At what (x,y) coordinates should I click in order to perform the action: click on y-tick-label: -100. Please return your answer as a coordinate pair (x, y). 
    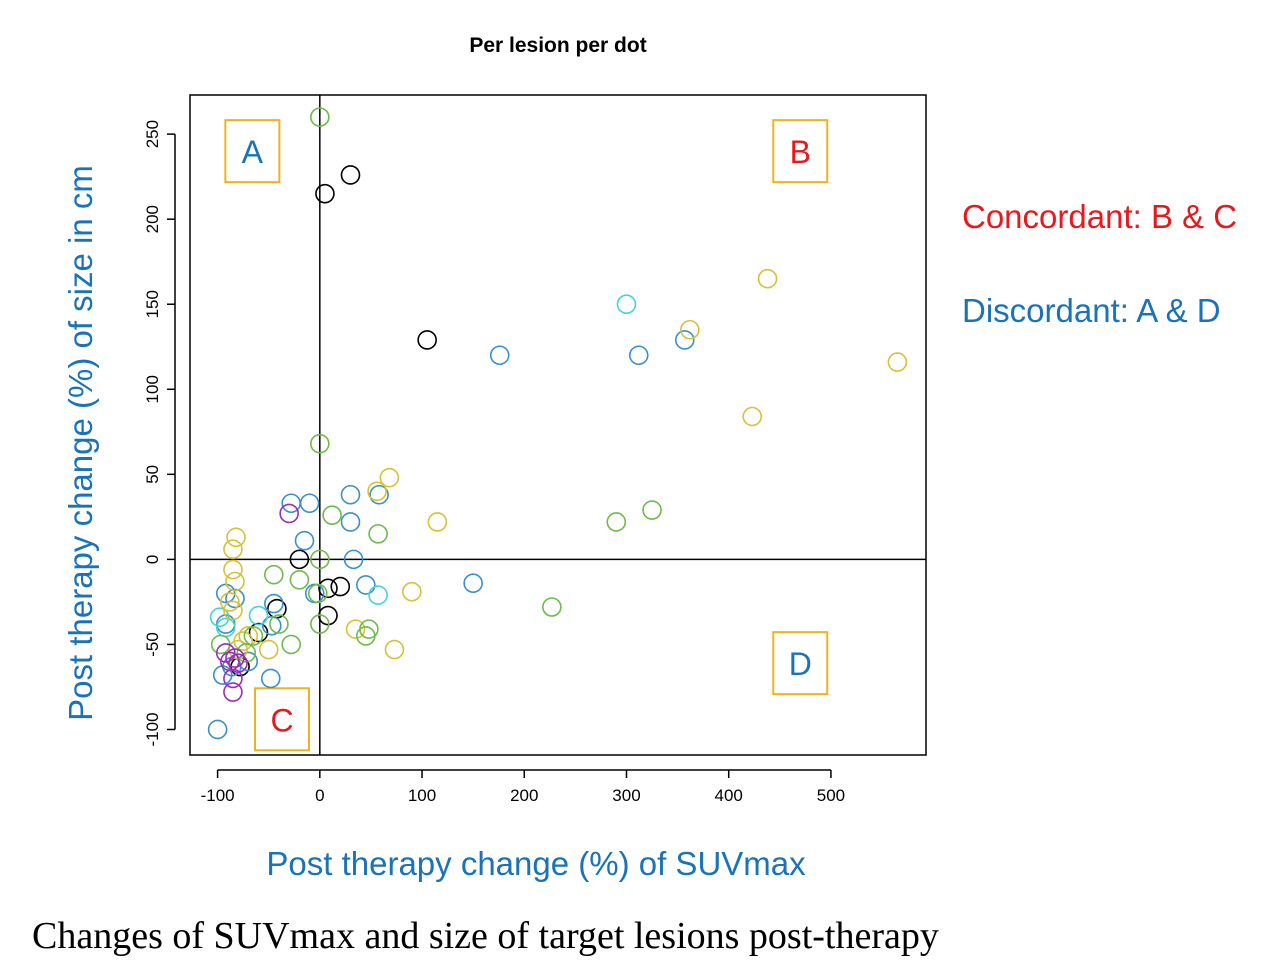
    Looking at the image, I should click on (152, 729).